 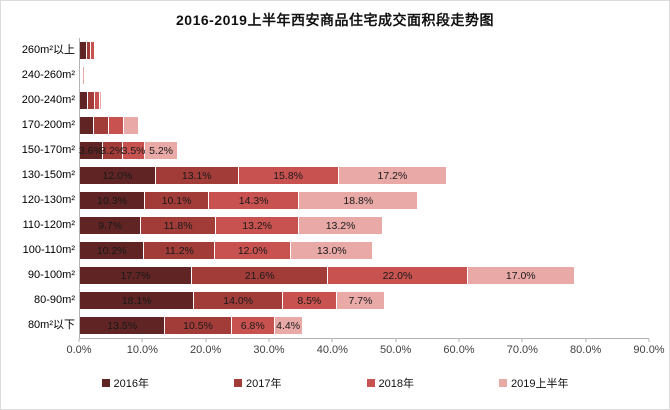 I want to click on bar-segment: 17.0%, so click(x=521, y=275).